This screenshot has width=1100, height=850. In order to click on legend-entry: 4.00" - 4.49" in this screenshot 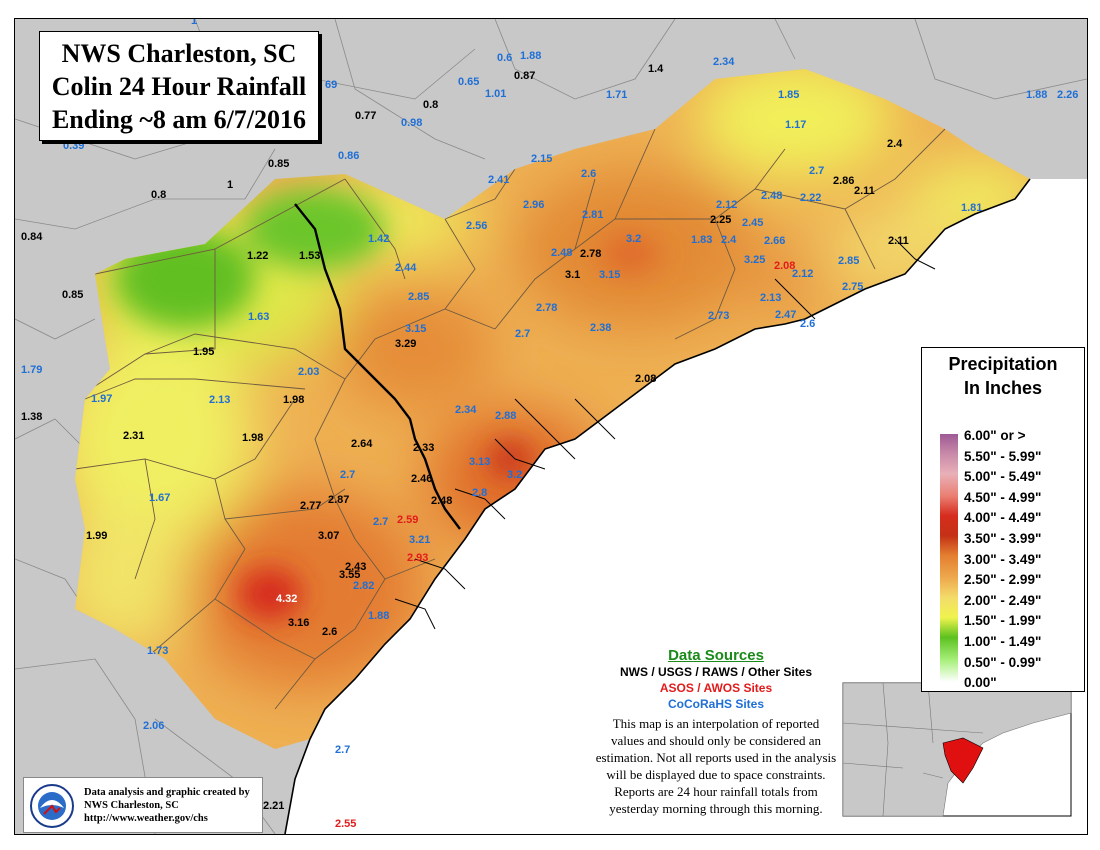, I will do `click(1003, 518)`.